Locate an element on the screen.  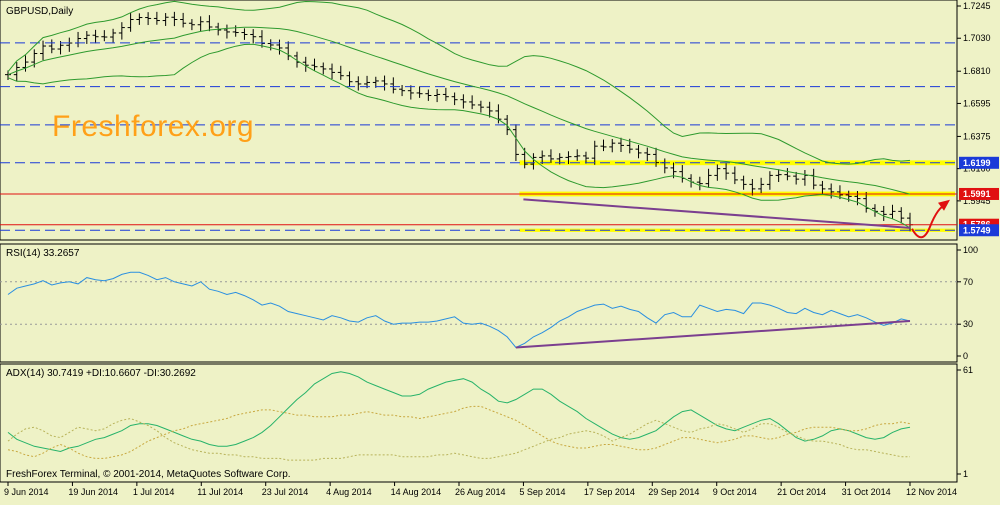
date-axis-label: 26 Aug 2014 is located at coordinates (480, 492).